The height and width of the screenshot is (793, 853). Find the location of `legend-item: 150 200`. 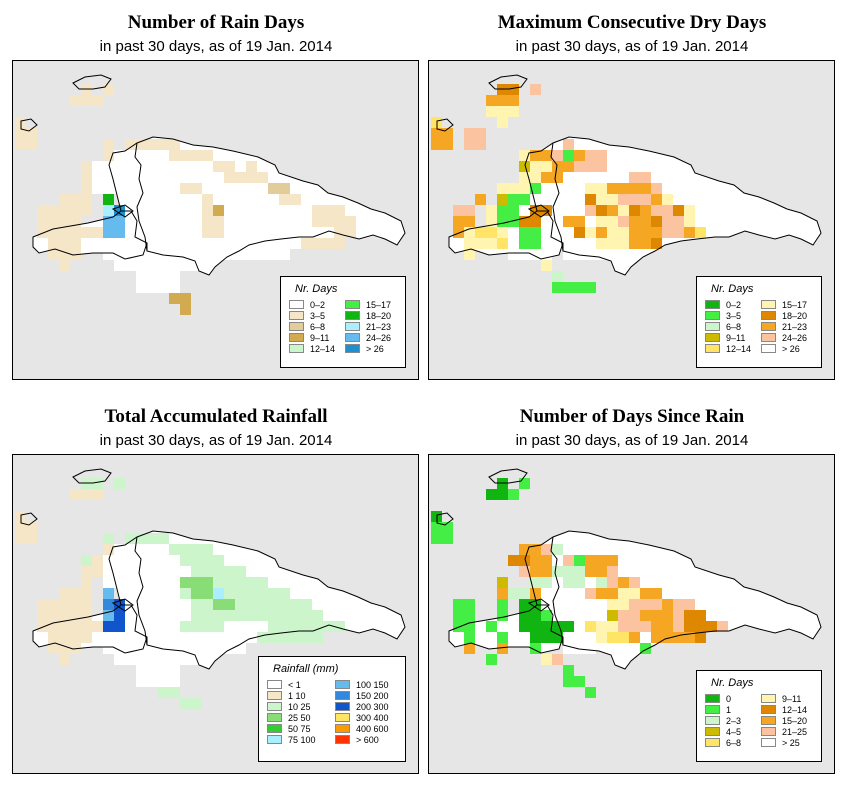

legend-item: 150 200 is located at coordinates (362, 695).